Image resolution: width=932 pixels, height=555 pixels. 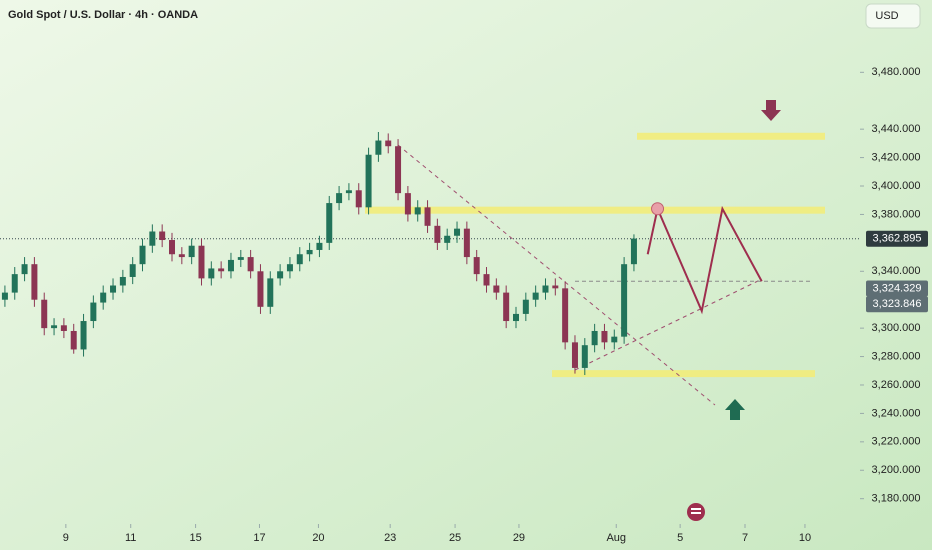 I want to click on x-tick-label: 11, so click(x=130, y=538).